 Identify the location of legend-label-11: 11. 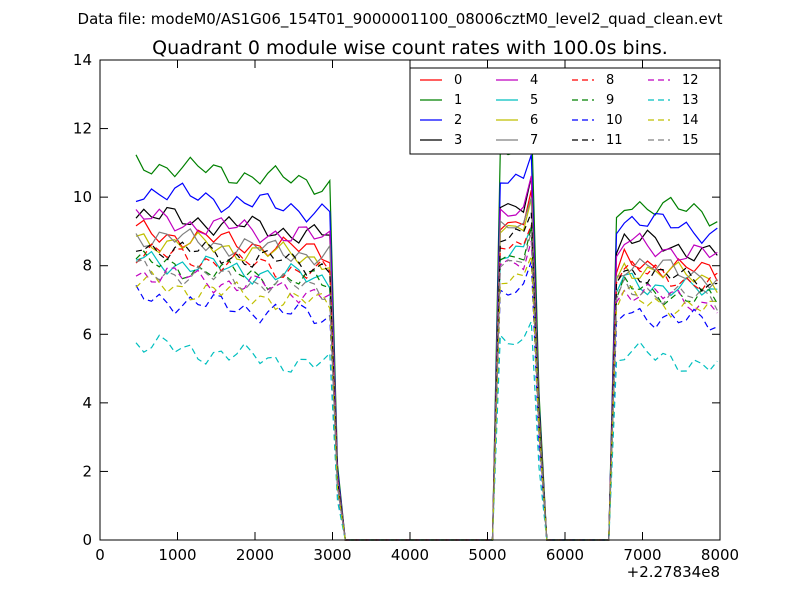
(614, 140).